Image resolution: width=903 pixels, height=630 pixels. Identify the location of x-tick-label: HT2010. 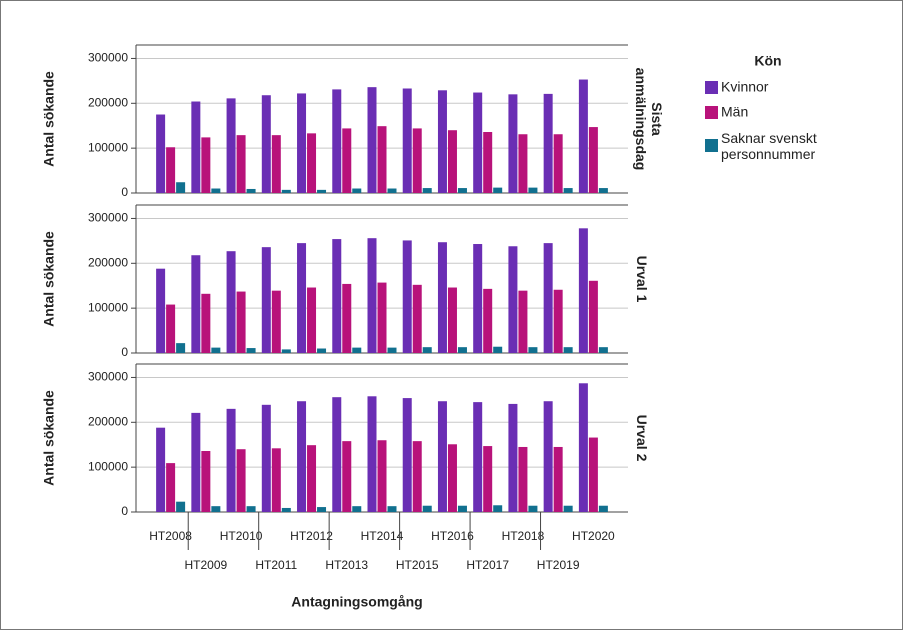
(241, 536).